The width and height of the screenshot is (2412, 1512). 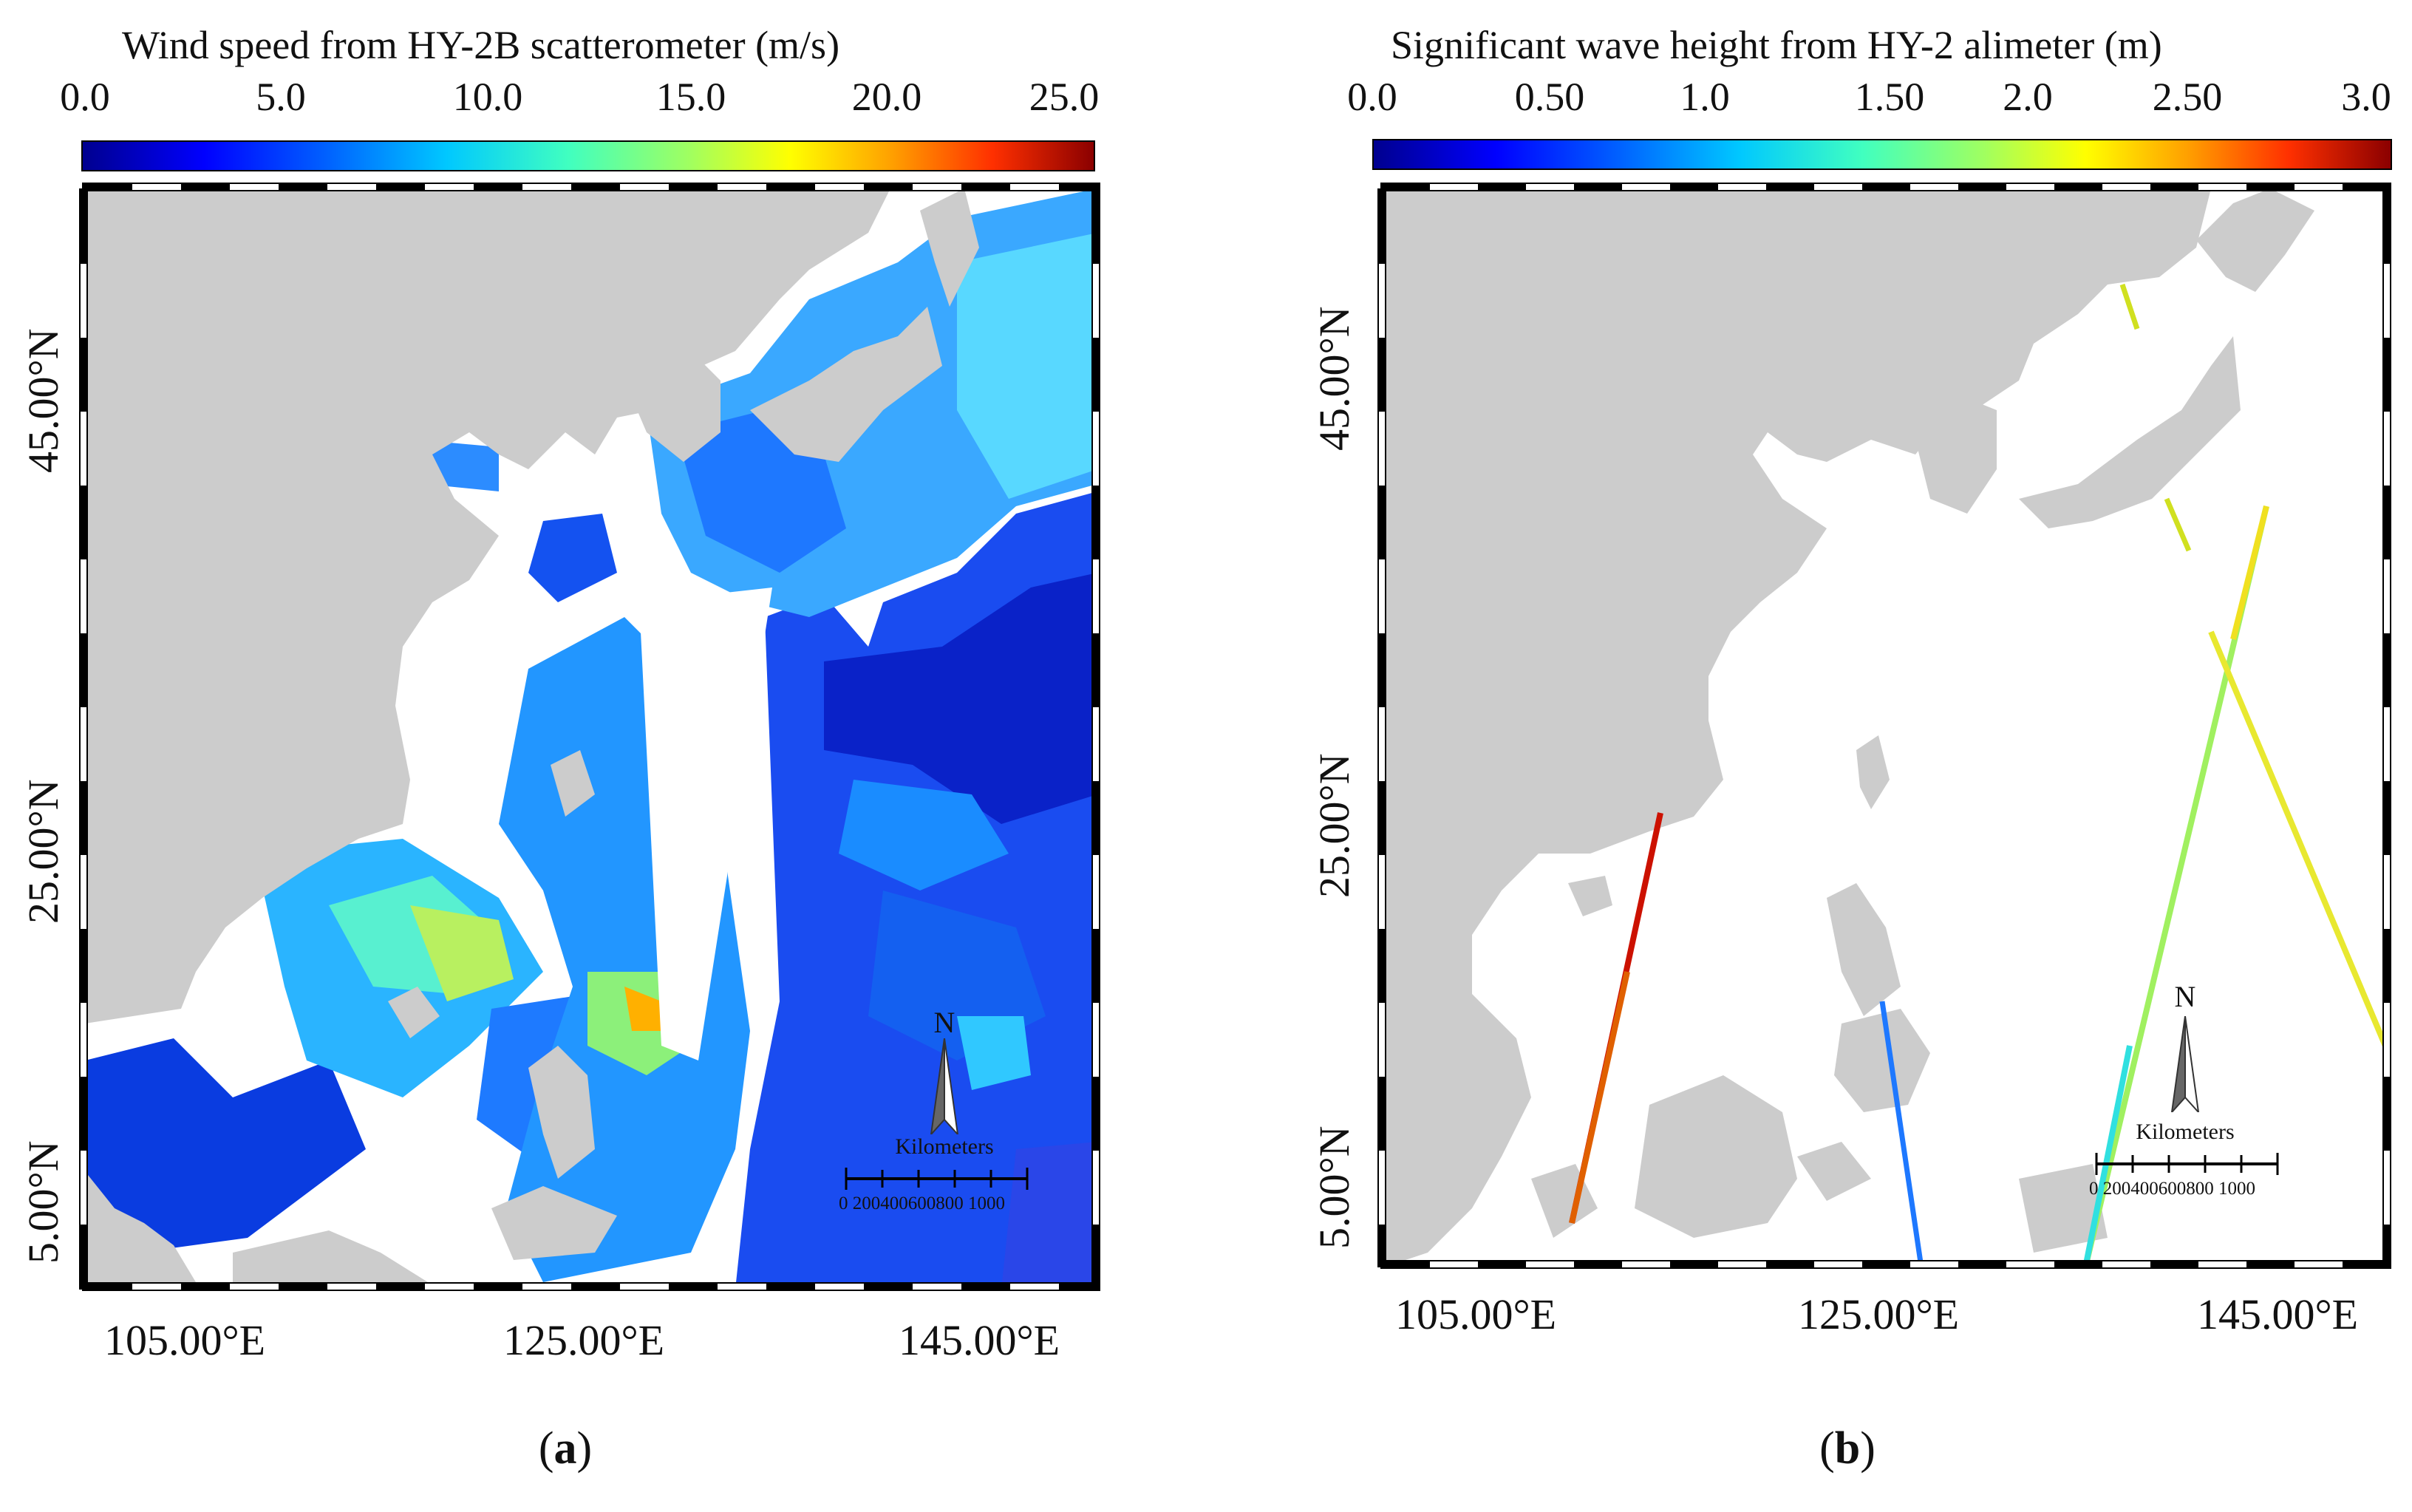 What do you see at coordinates (85, 97) in the screenshot?
I see `colorbar-tick-a-0: 0.0` at bounding box center [85, 97].